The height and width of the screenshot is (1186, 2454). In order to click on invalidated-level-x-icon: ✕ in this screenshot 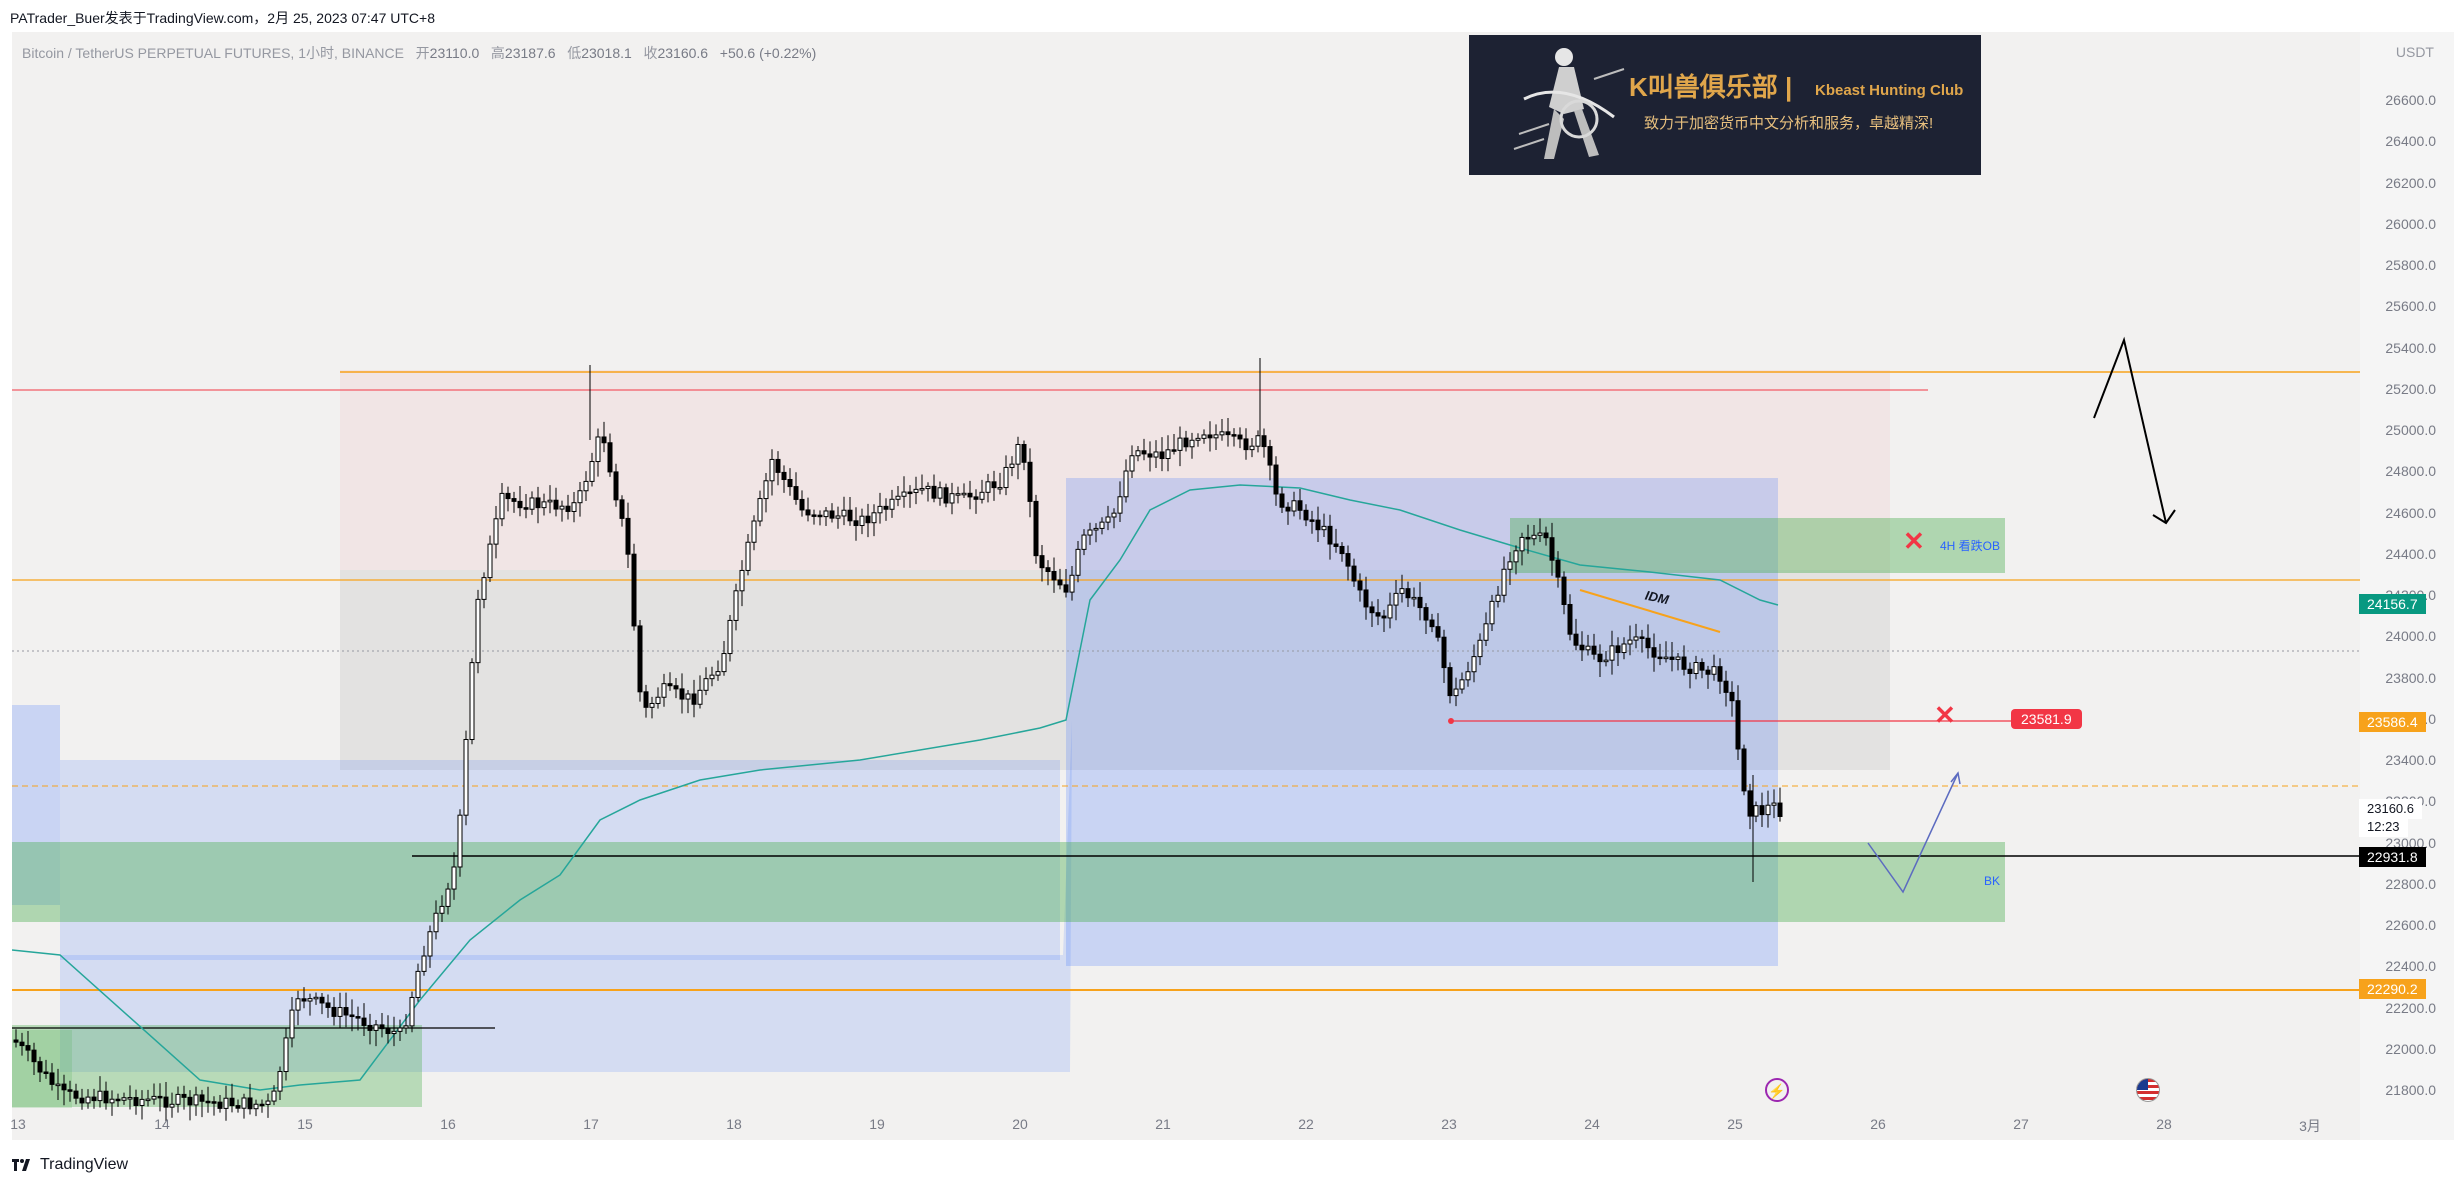, I will do `click(1945, 715)`.